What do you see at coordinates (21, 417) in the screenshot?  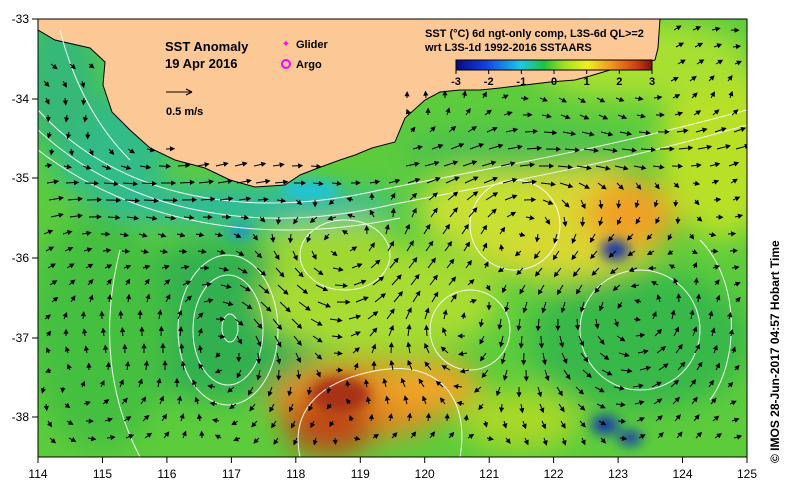 I see `lat-tick-label: -38` at bounding box center [21, 417].